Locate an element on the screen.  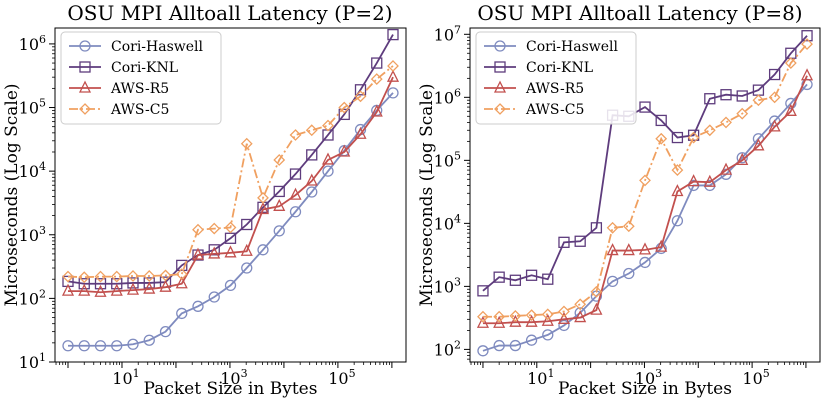
x-tick-label: 10⁵ is located at coordinates (755, 377).